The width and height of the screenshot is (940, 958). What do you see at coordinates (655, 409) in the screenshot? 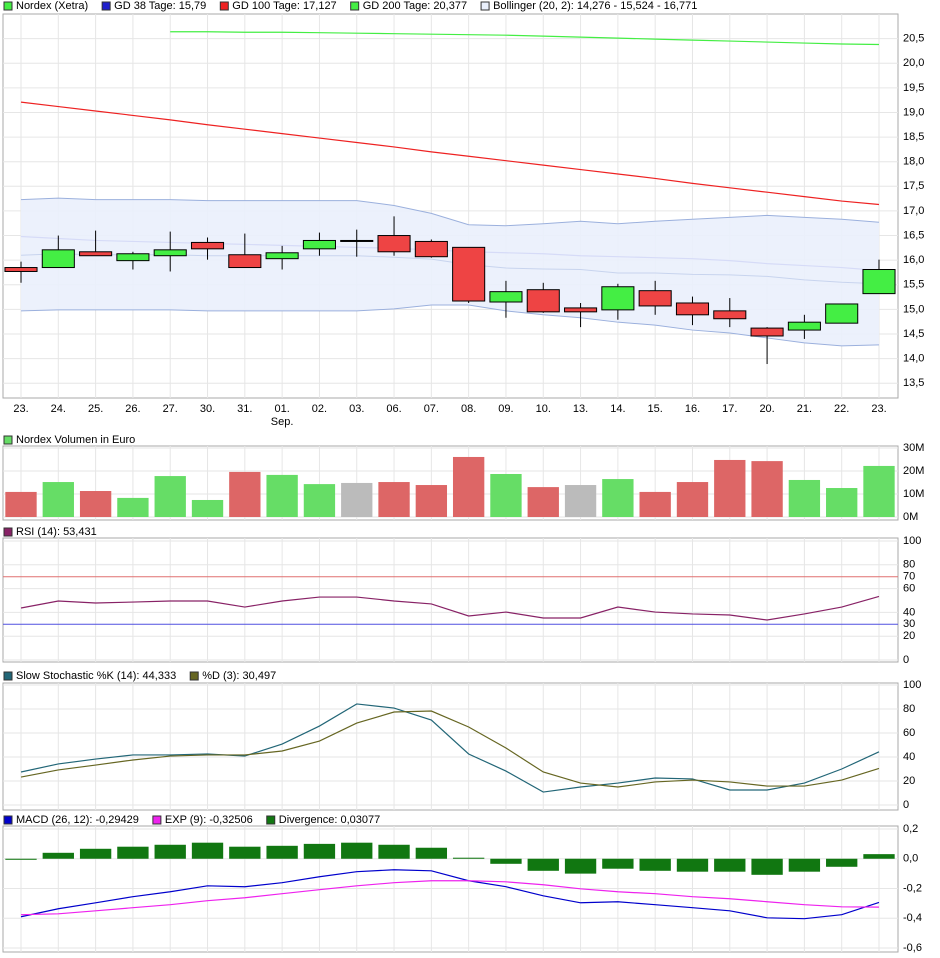
I see `x-tick-label: 15.` at bounding box center [655, 409].